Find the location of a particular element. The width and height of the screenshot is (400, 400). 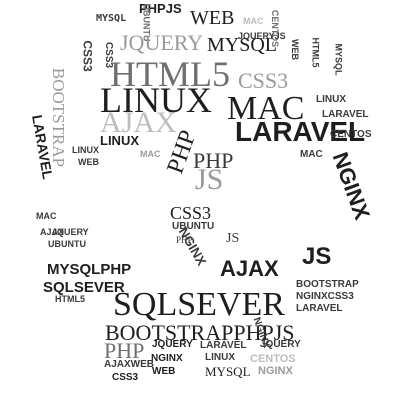

word-mysql-lower: MYSQL is located at coordinates (228, 371).